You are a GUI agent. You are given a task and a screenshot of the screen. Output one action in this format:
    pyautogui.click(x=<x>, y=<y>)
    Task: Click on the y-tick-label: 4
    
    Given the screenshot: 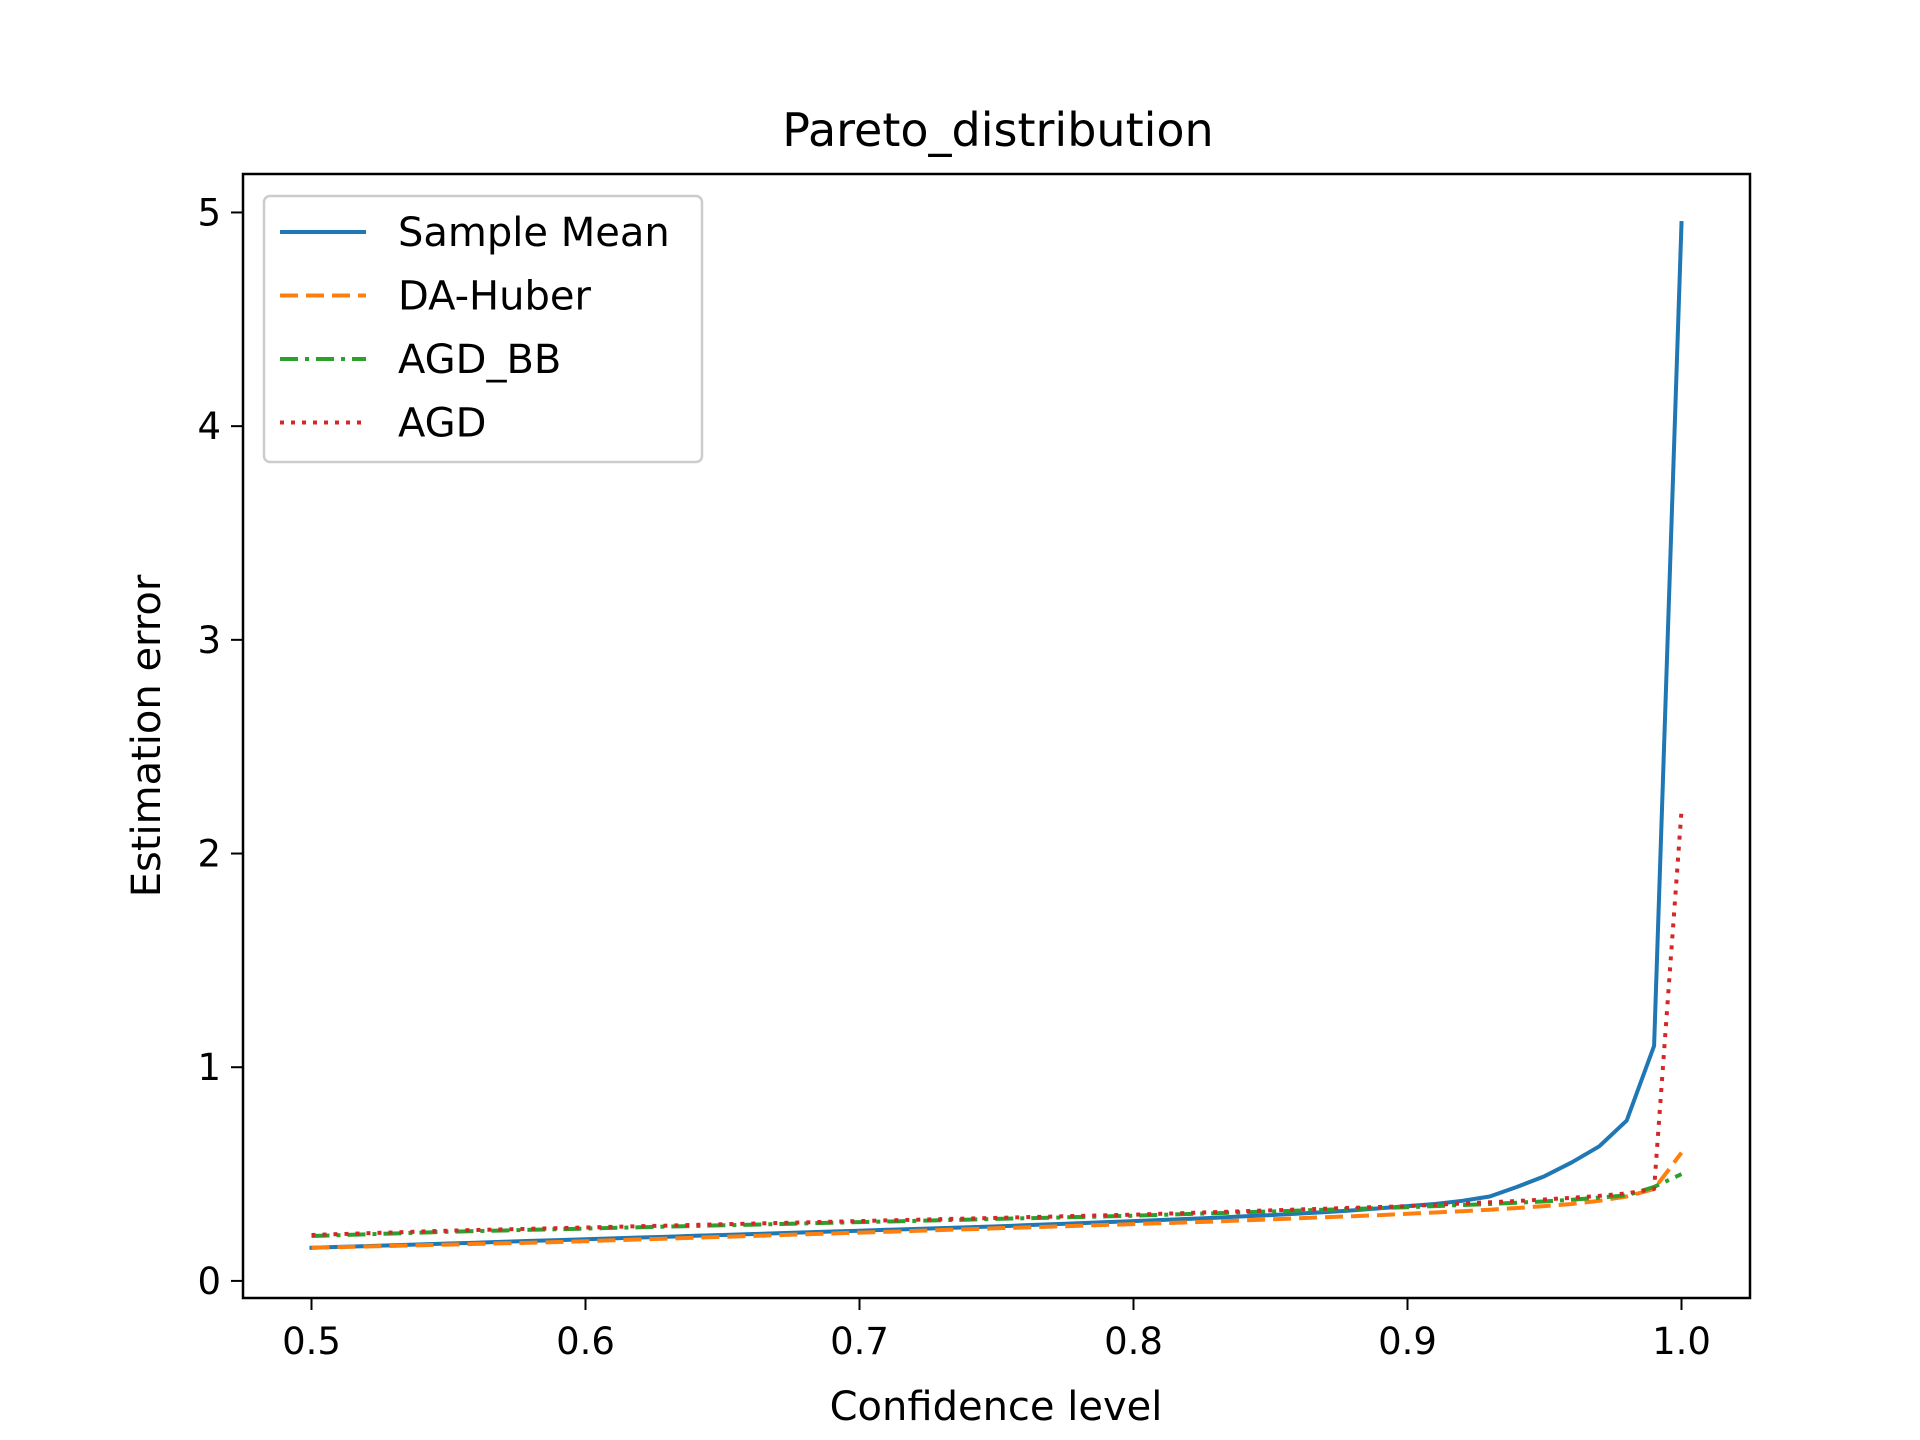 What is the action you would take?
    pyautogui.click(x=209, y=426)
    